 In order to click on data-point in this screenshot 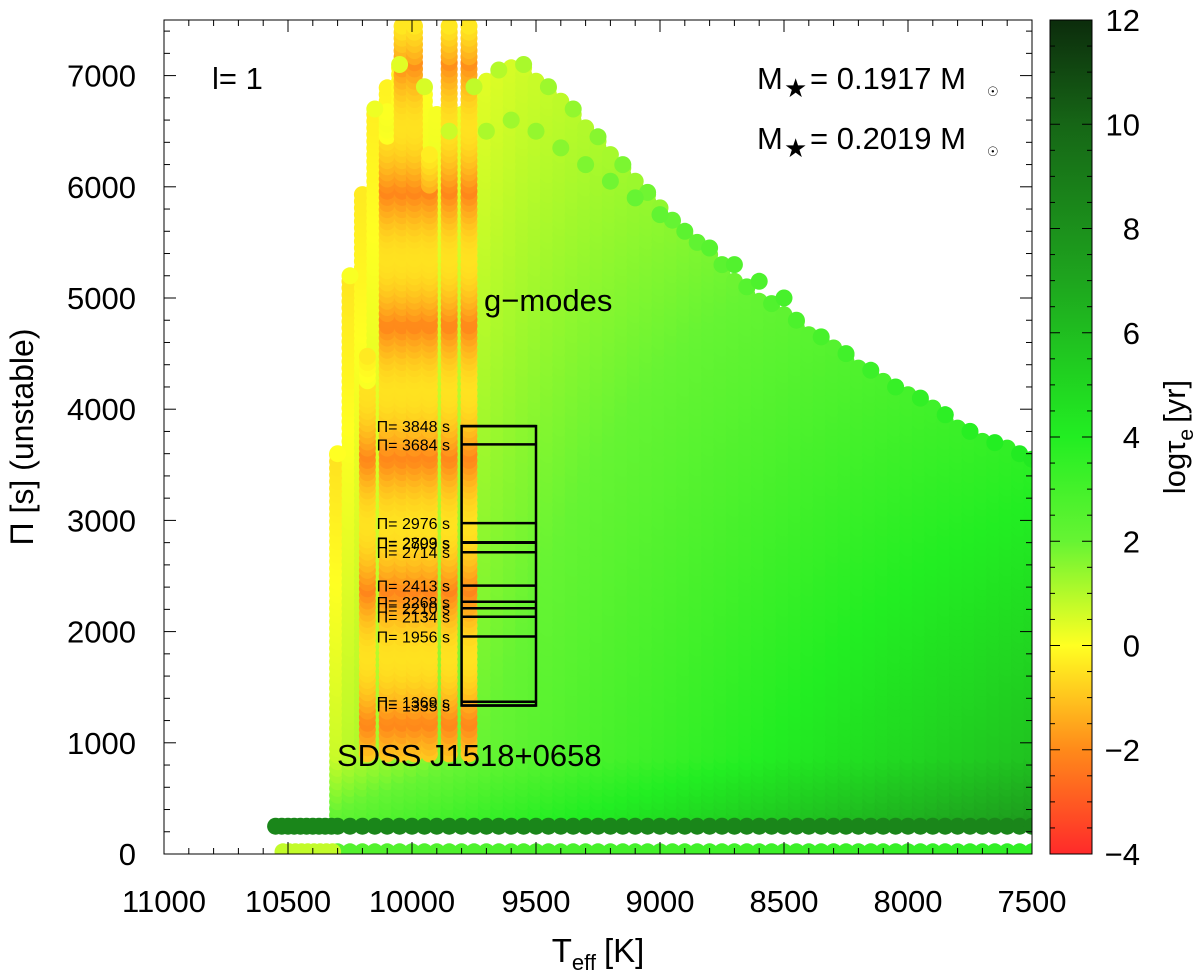, I will do `click(331, 826)`.